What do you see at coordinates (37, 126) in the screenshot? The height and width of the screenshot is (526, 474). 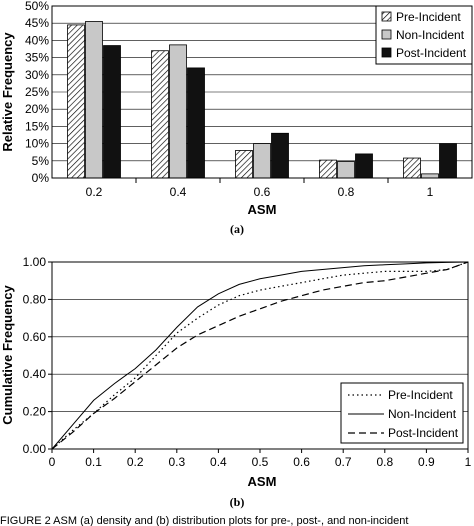 I see `bar-chart-y-tick-label: 15%` at bounding box center [37, 126].